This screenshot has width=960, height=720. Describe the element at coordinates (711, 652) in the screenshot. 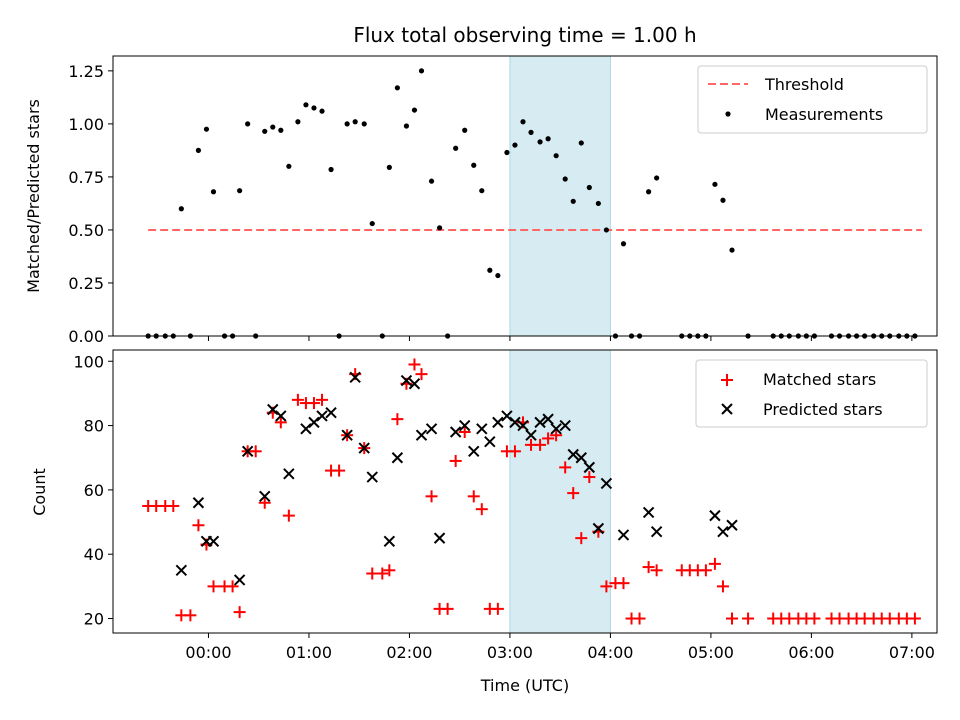

I see `count-x-tick-label: 05:00` at that location.